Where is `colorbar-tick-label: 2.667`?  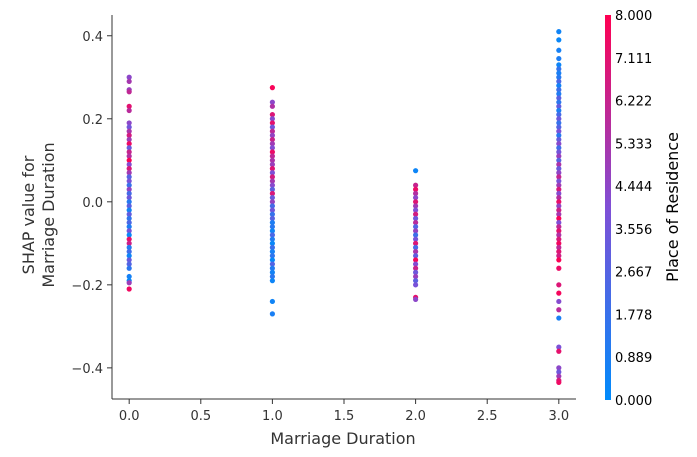 colorbar-tick-label: 2.667 is located at coordinates (633, 273).